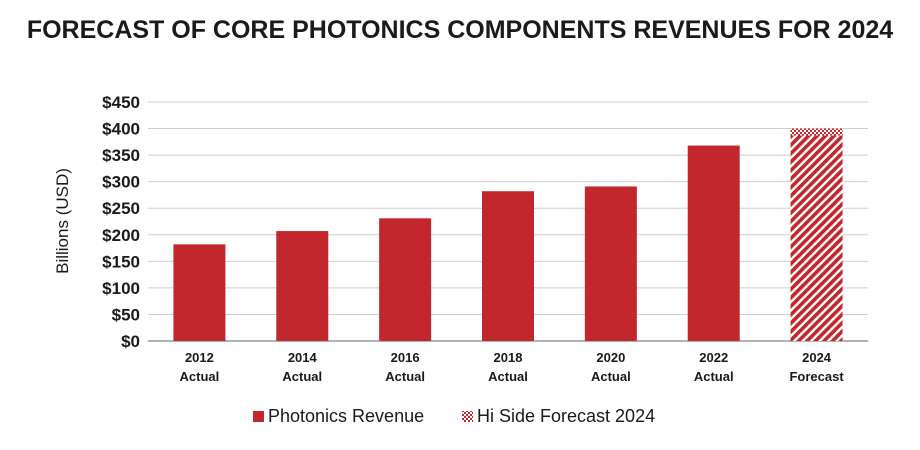 The height and width of the screenshot is (450, 920). I want to click on x-tick-year: 2014, so click(303, 357).